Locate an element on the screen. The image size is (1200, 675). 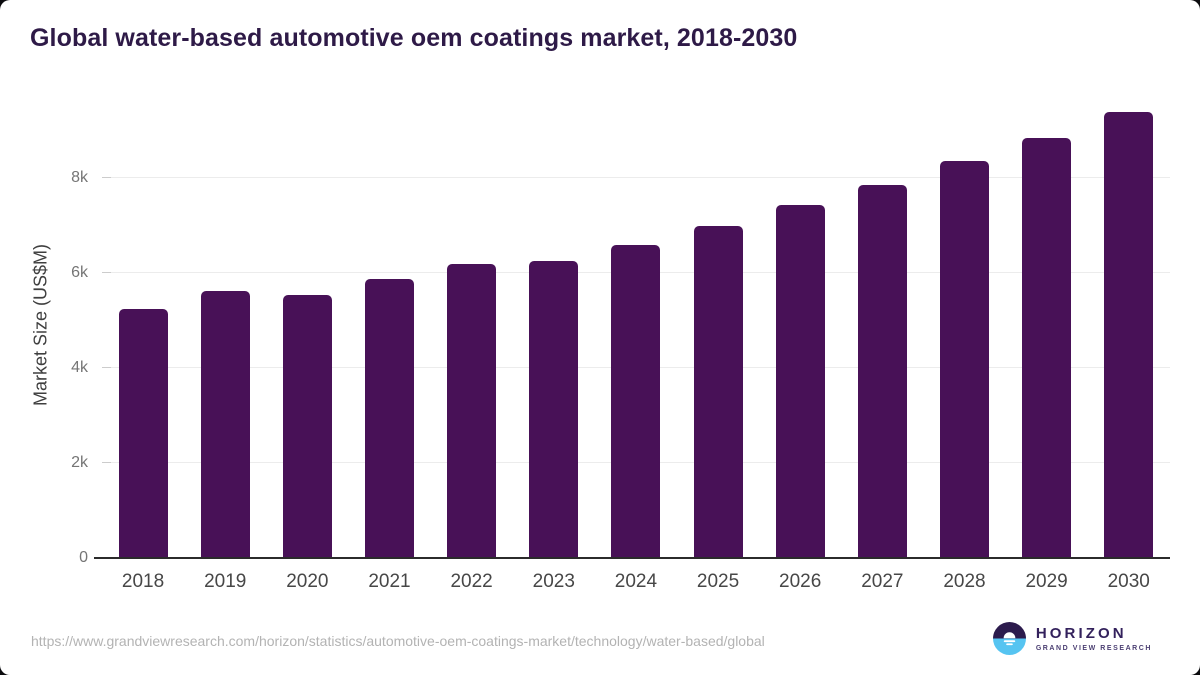
bar-2025 is located at coordinates (718, 391).